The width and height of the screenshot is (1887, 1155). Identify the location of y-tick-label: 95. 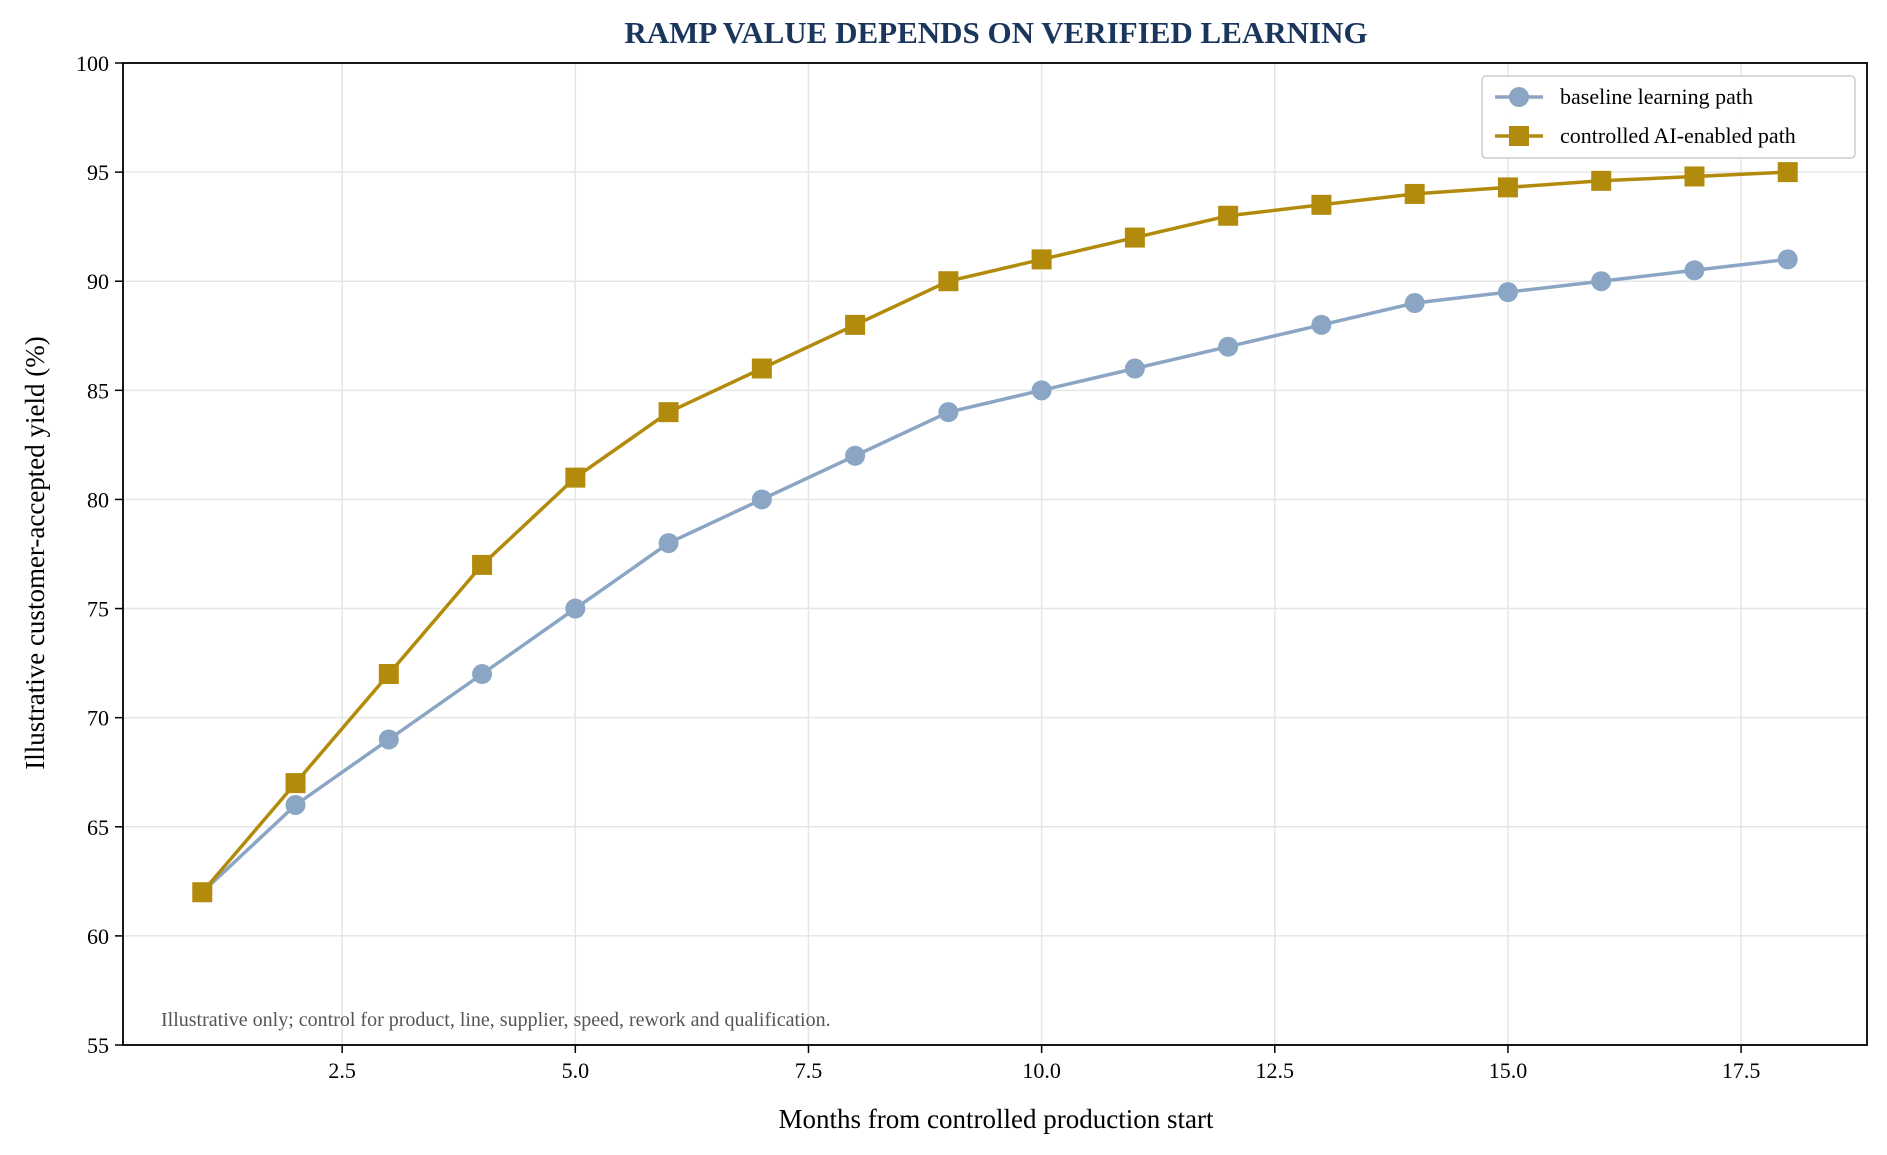
(98, 172).